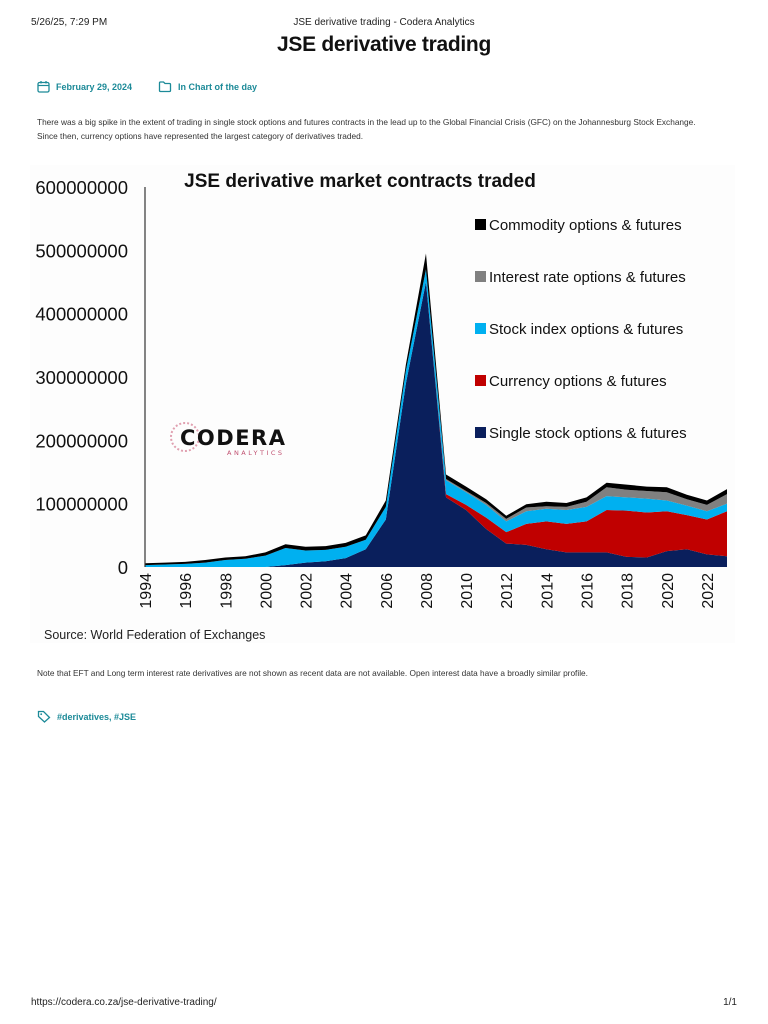  I want to click on x-tick-label: 2002, so click(307, 591).